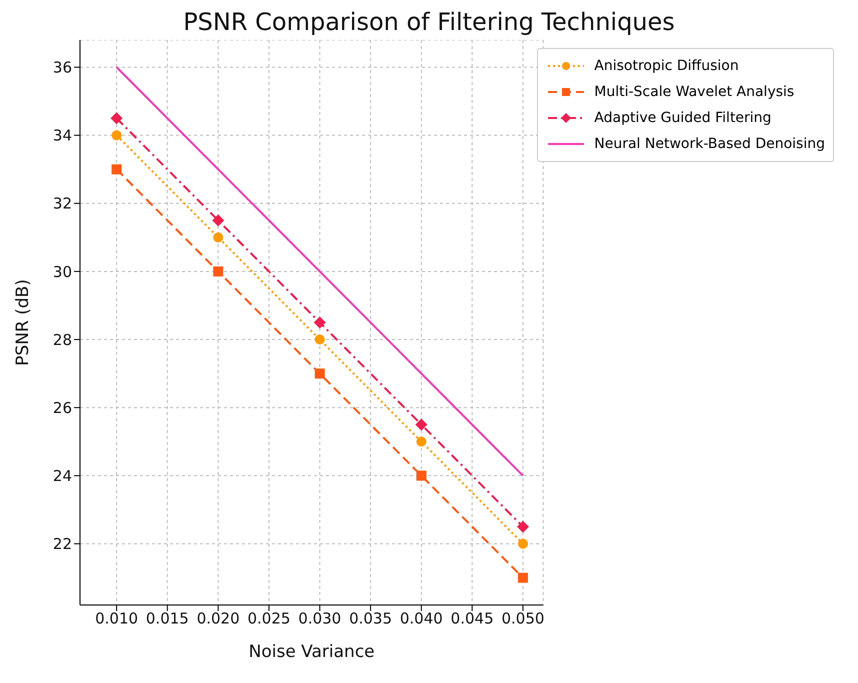  I want to click on x-tick-label: 0.020, so click(218, 619).